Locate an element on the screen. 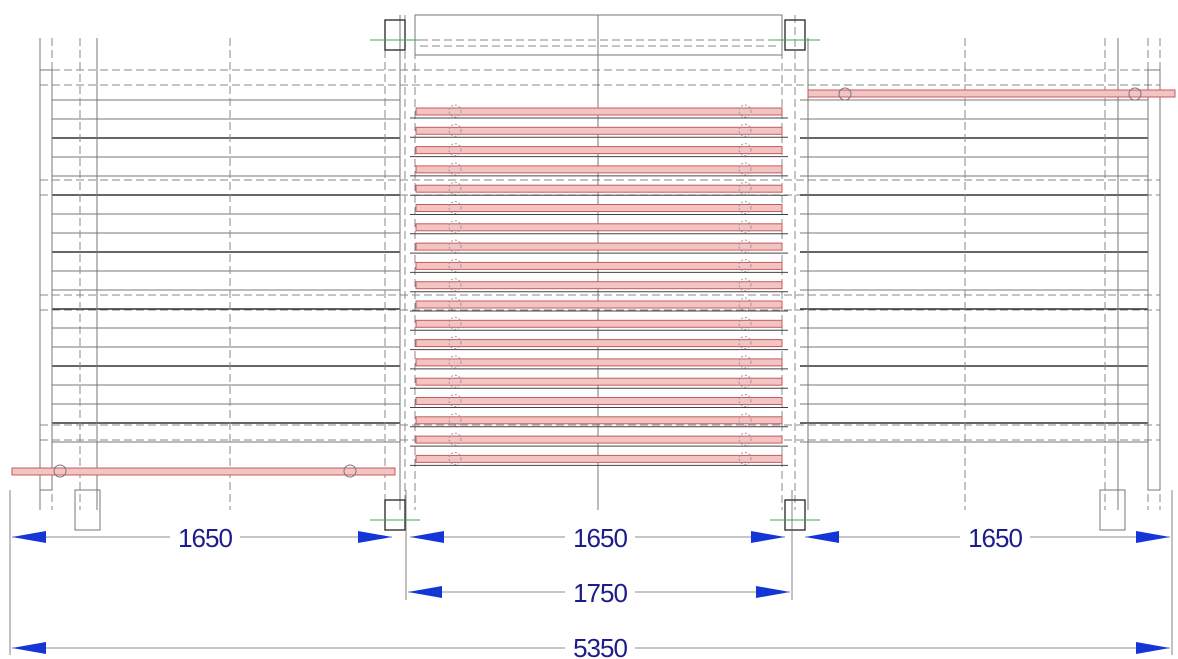  dimension-label: 5350 is located at coordinates (600, 646).